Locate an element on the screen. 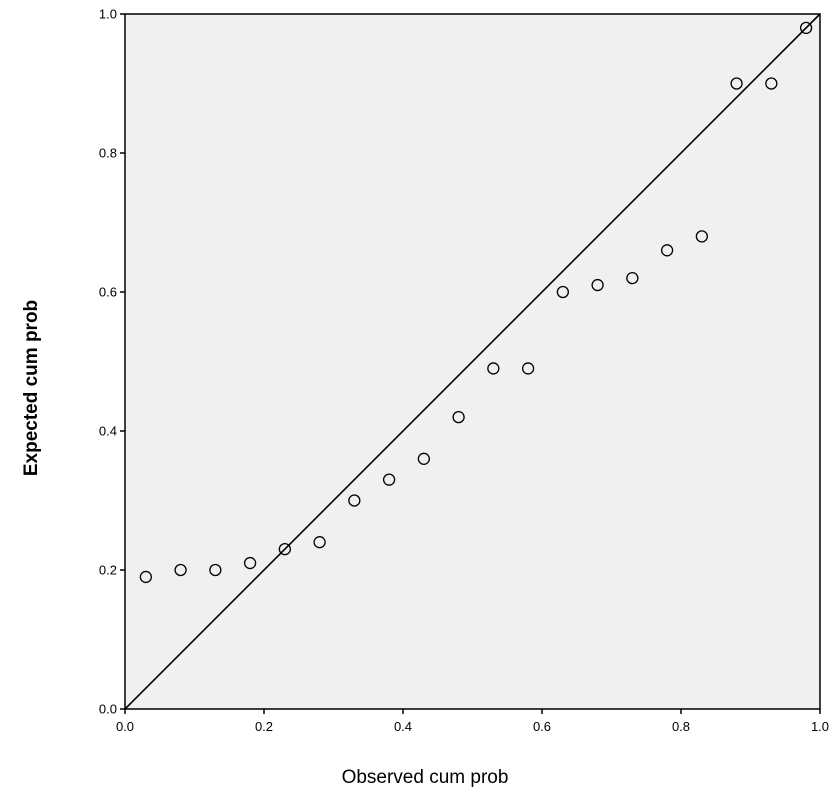 The image size is (838, 800). y-axis-title: Expected cum prob is located at coordinates (31, 388).